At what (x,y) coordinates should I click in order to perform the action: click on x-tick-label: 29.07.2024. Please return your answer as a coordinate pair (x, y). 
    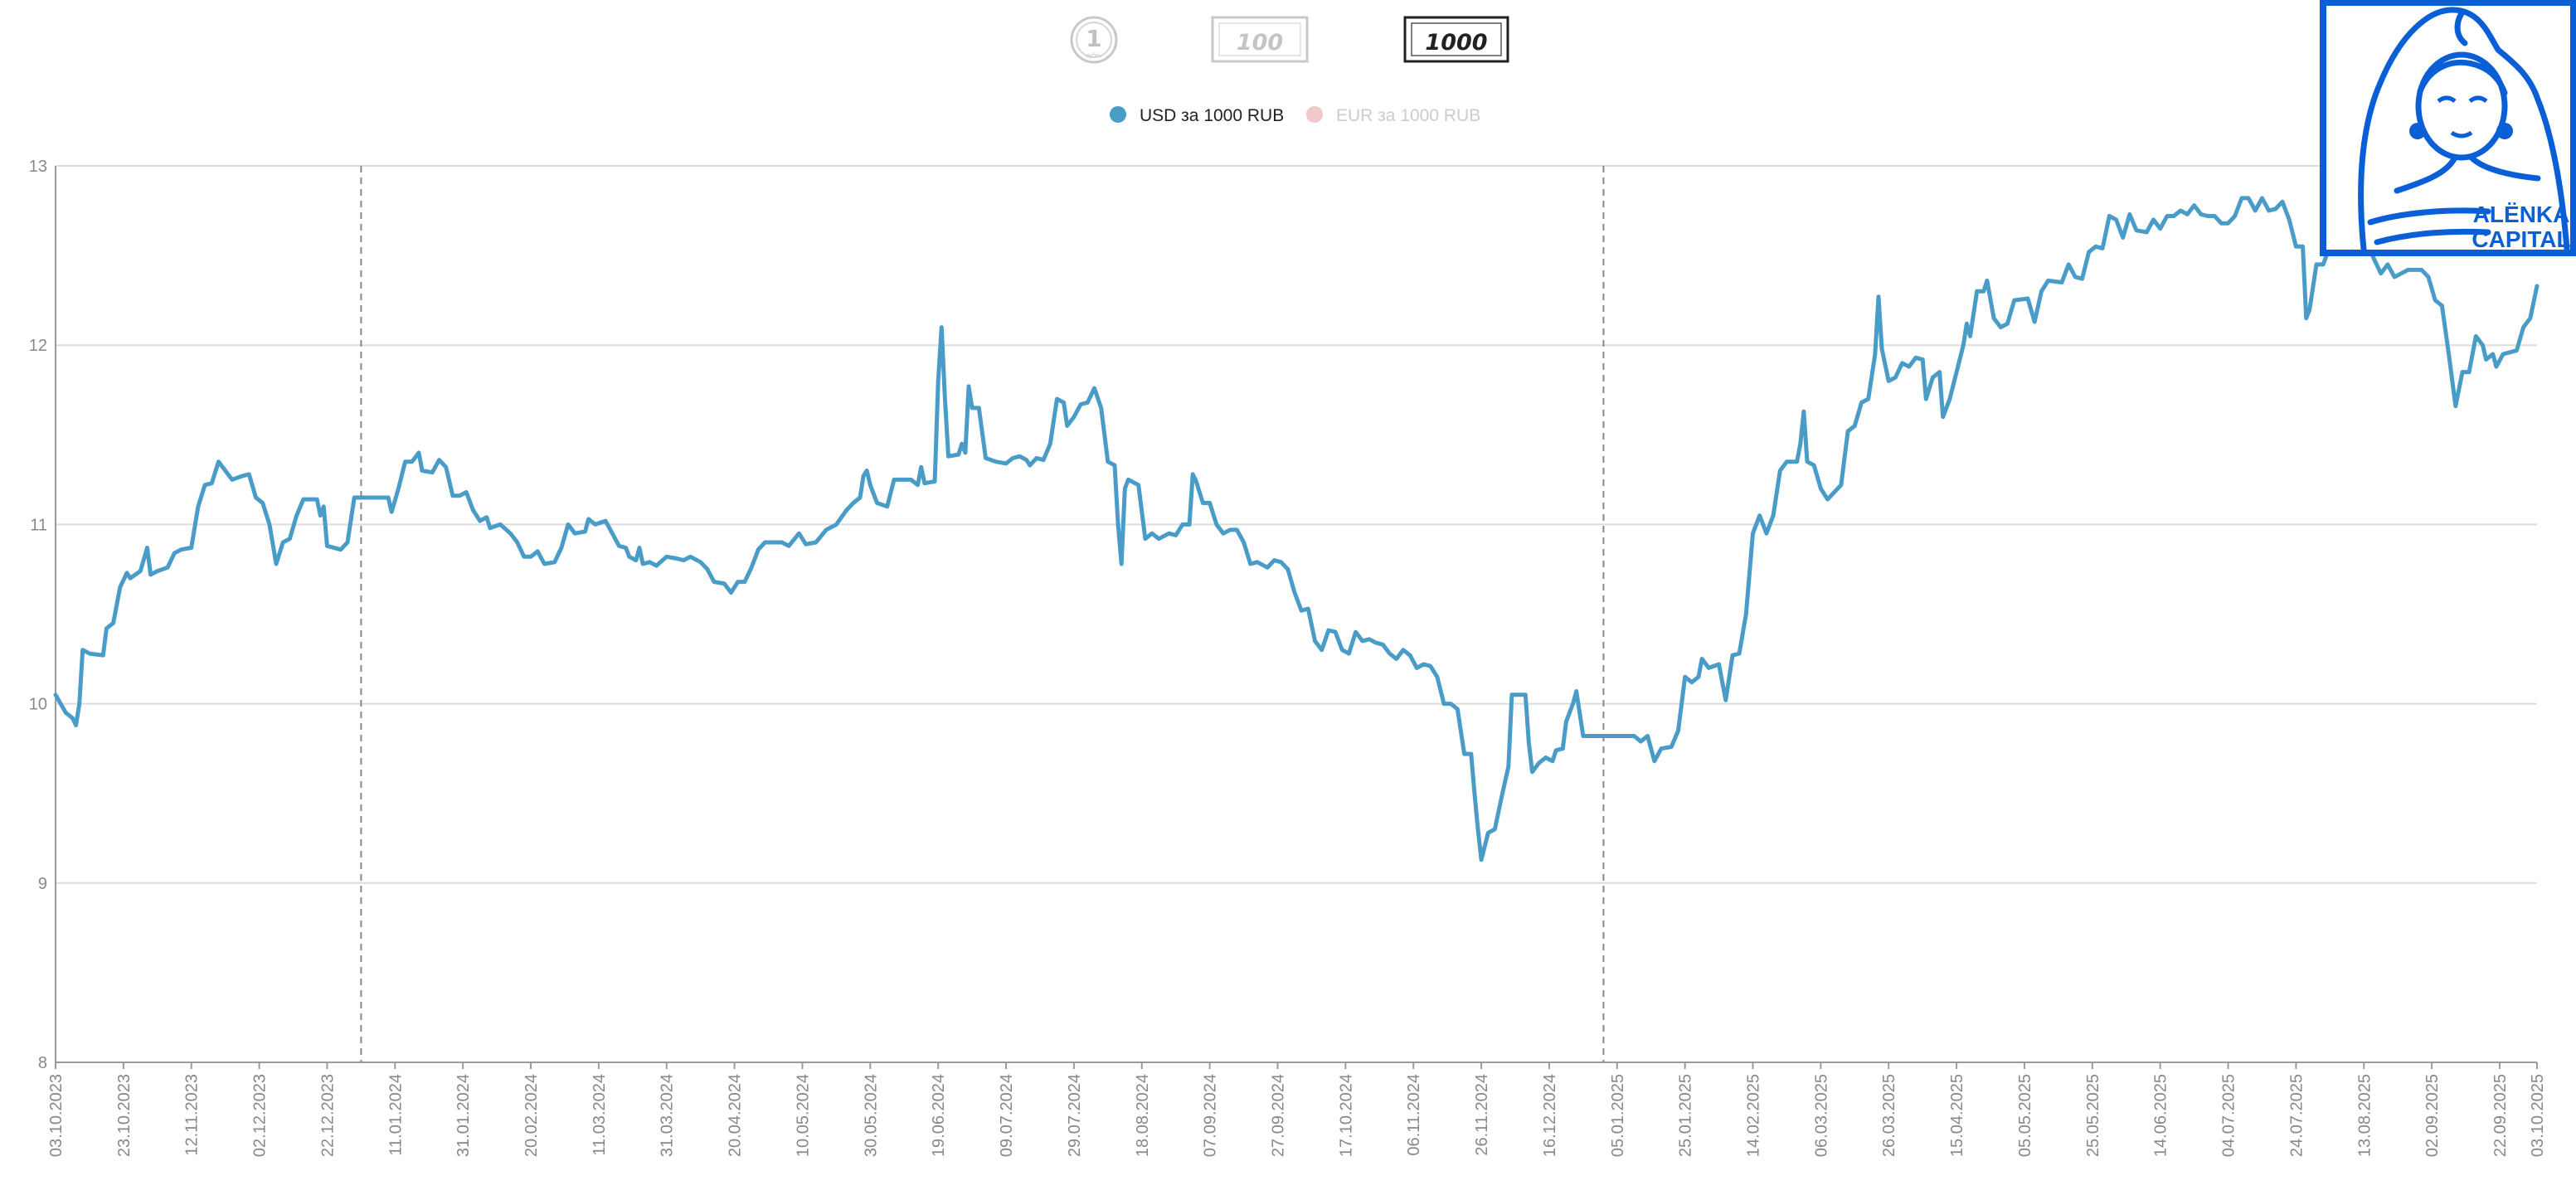
    Looking at the image, I should click on (1075, 1115).